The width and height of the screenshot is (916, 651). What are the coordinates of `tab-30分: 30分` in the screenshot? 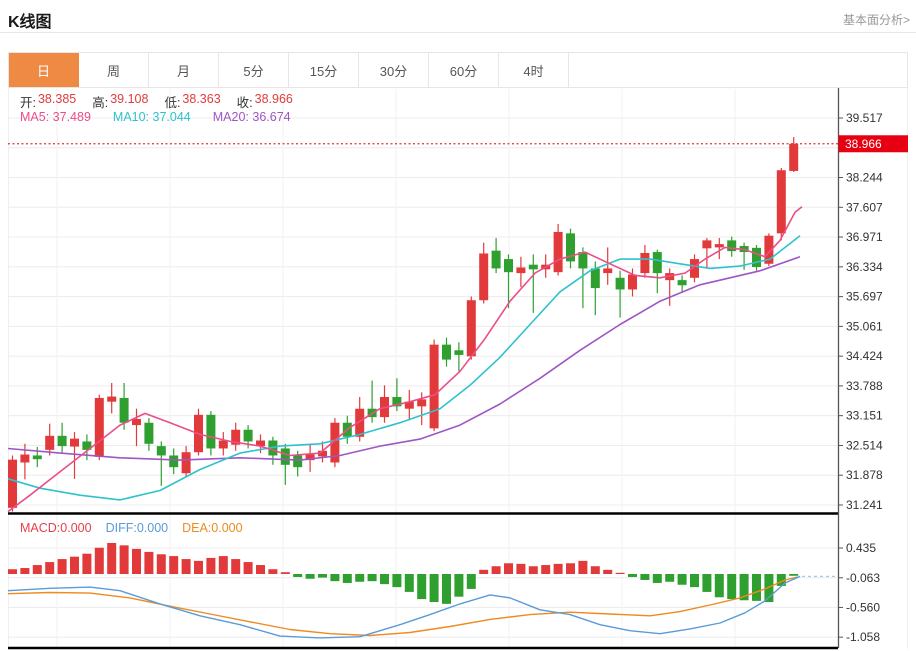 It's located at (394, 70).